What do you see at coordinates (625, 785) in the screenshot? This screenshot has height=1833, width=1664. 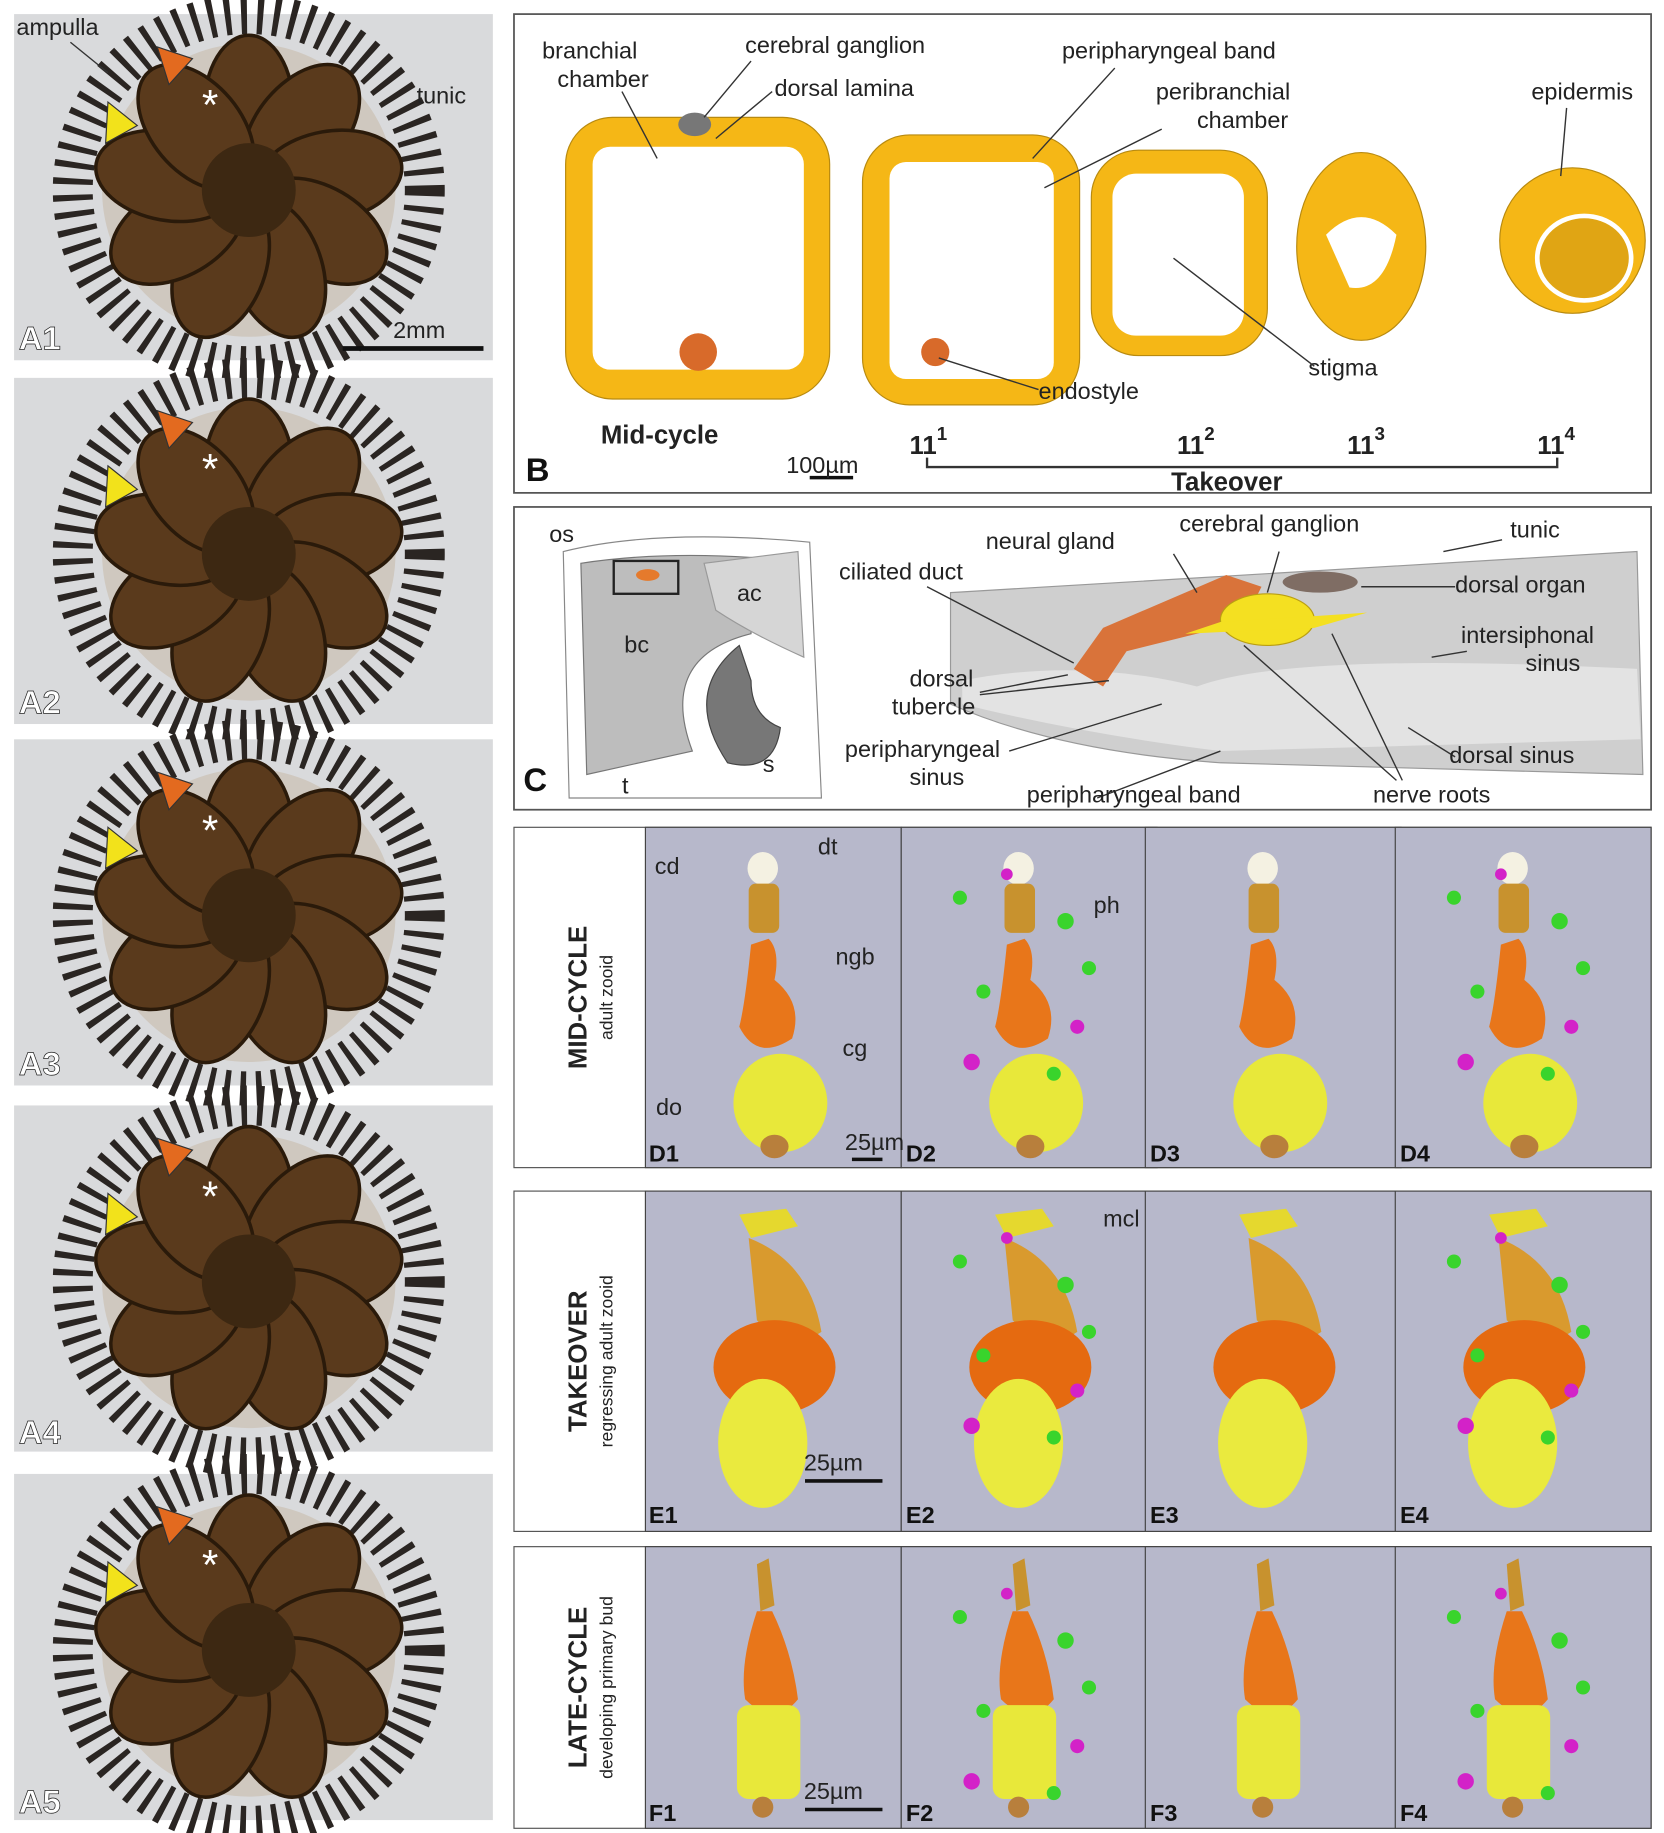 I see `annotation: t` at bounding box center [625, 785].